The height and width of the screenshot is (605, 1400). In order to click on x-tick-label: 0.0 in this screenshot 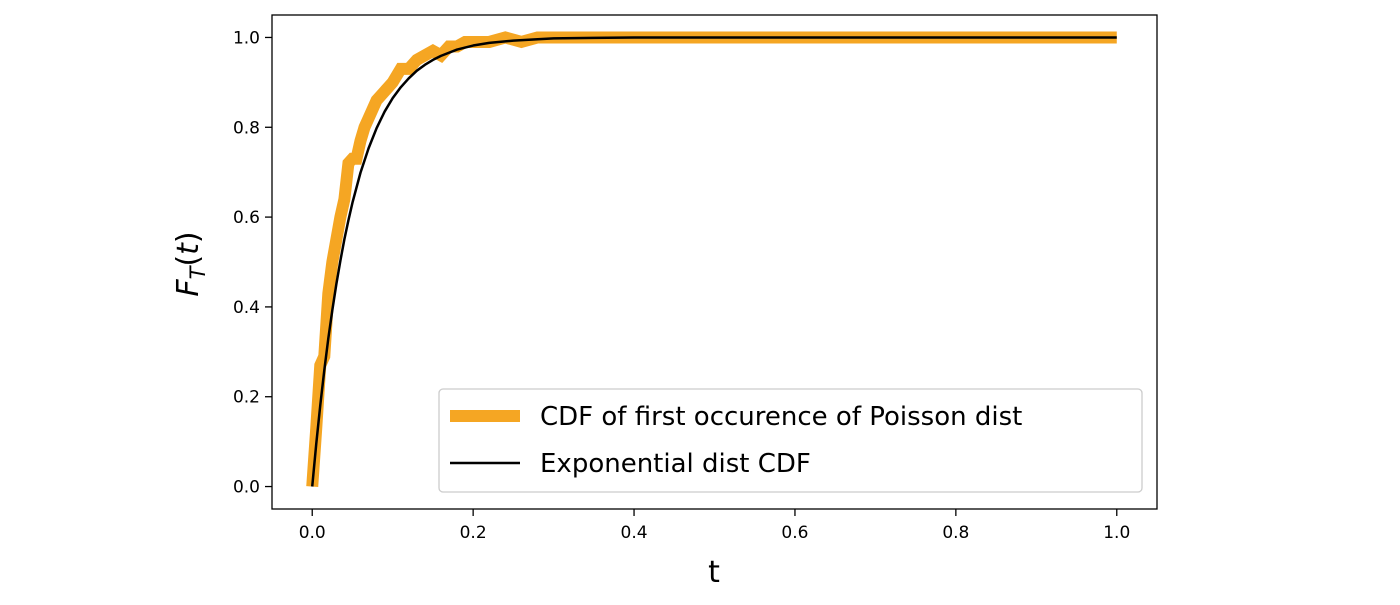, I will do `click(312, 533)`.